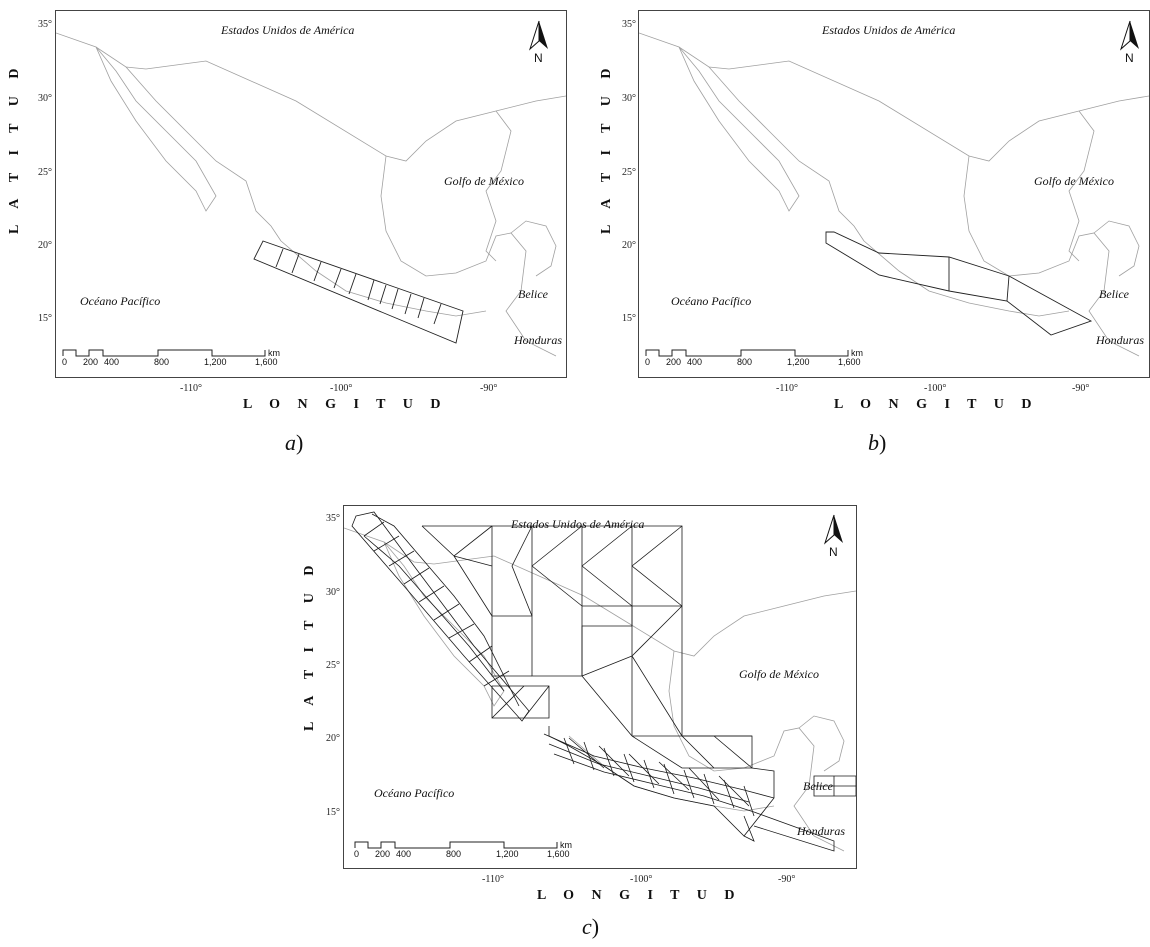 The image size is (1150, 947). I want to click on caption-letter: b, so click(873, 442).